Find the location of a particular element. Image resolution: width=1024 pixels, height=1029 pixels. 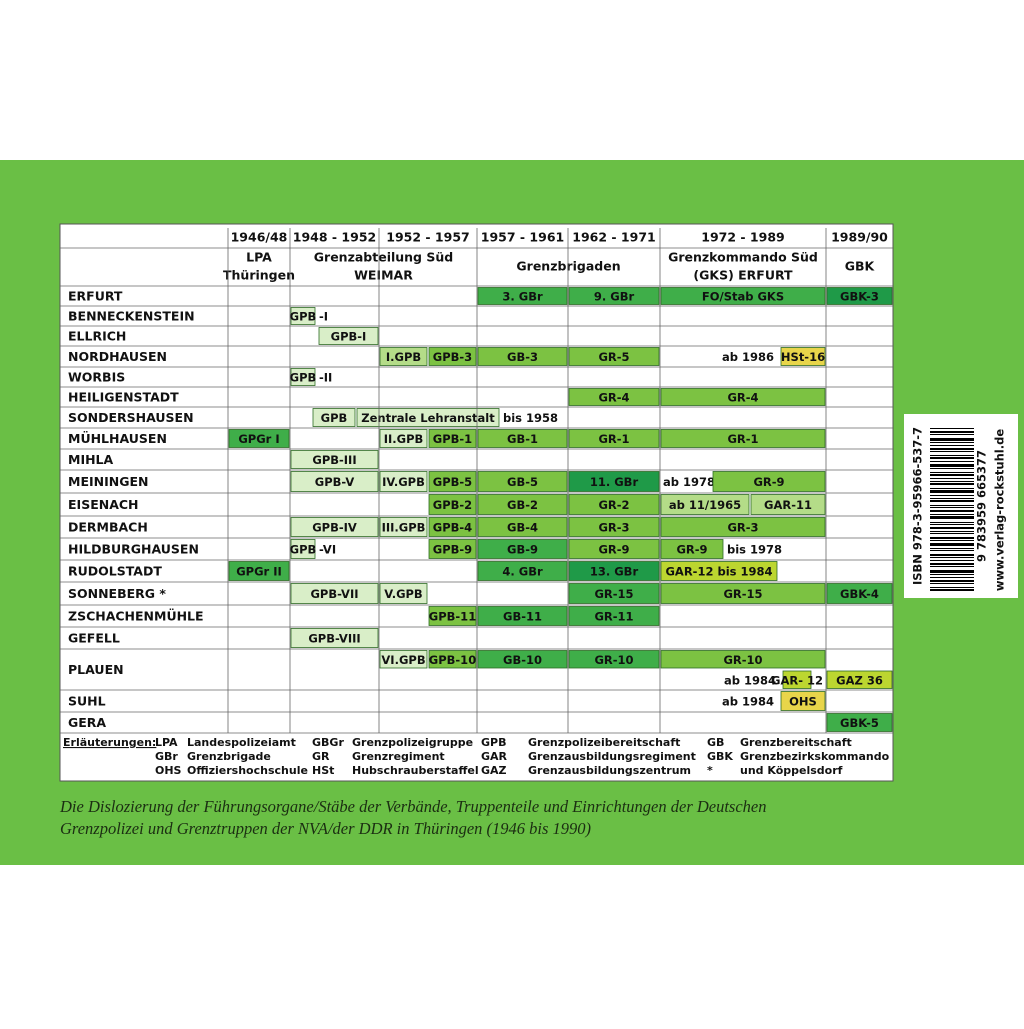

row-label: MÜHLHAUSEN is located at coordinates (117, 438).